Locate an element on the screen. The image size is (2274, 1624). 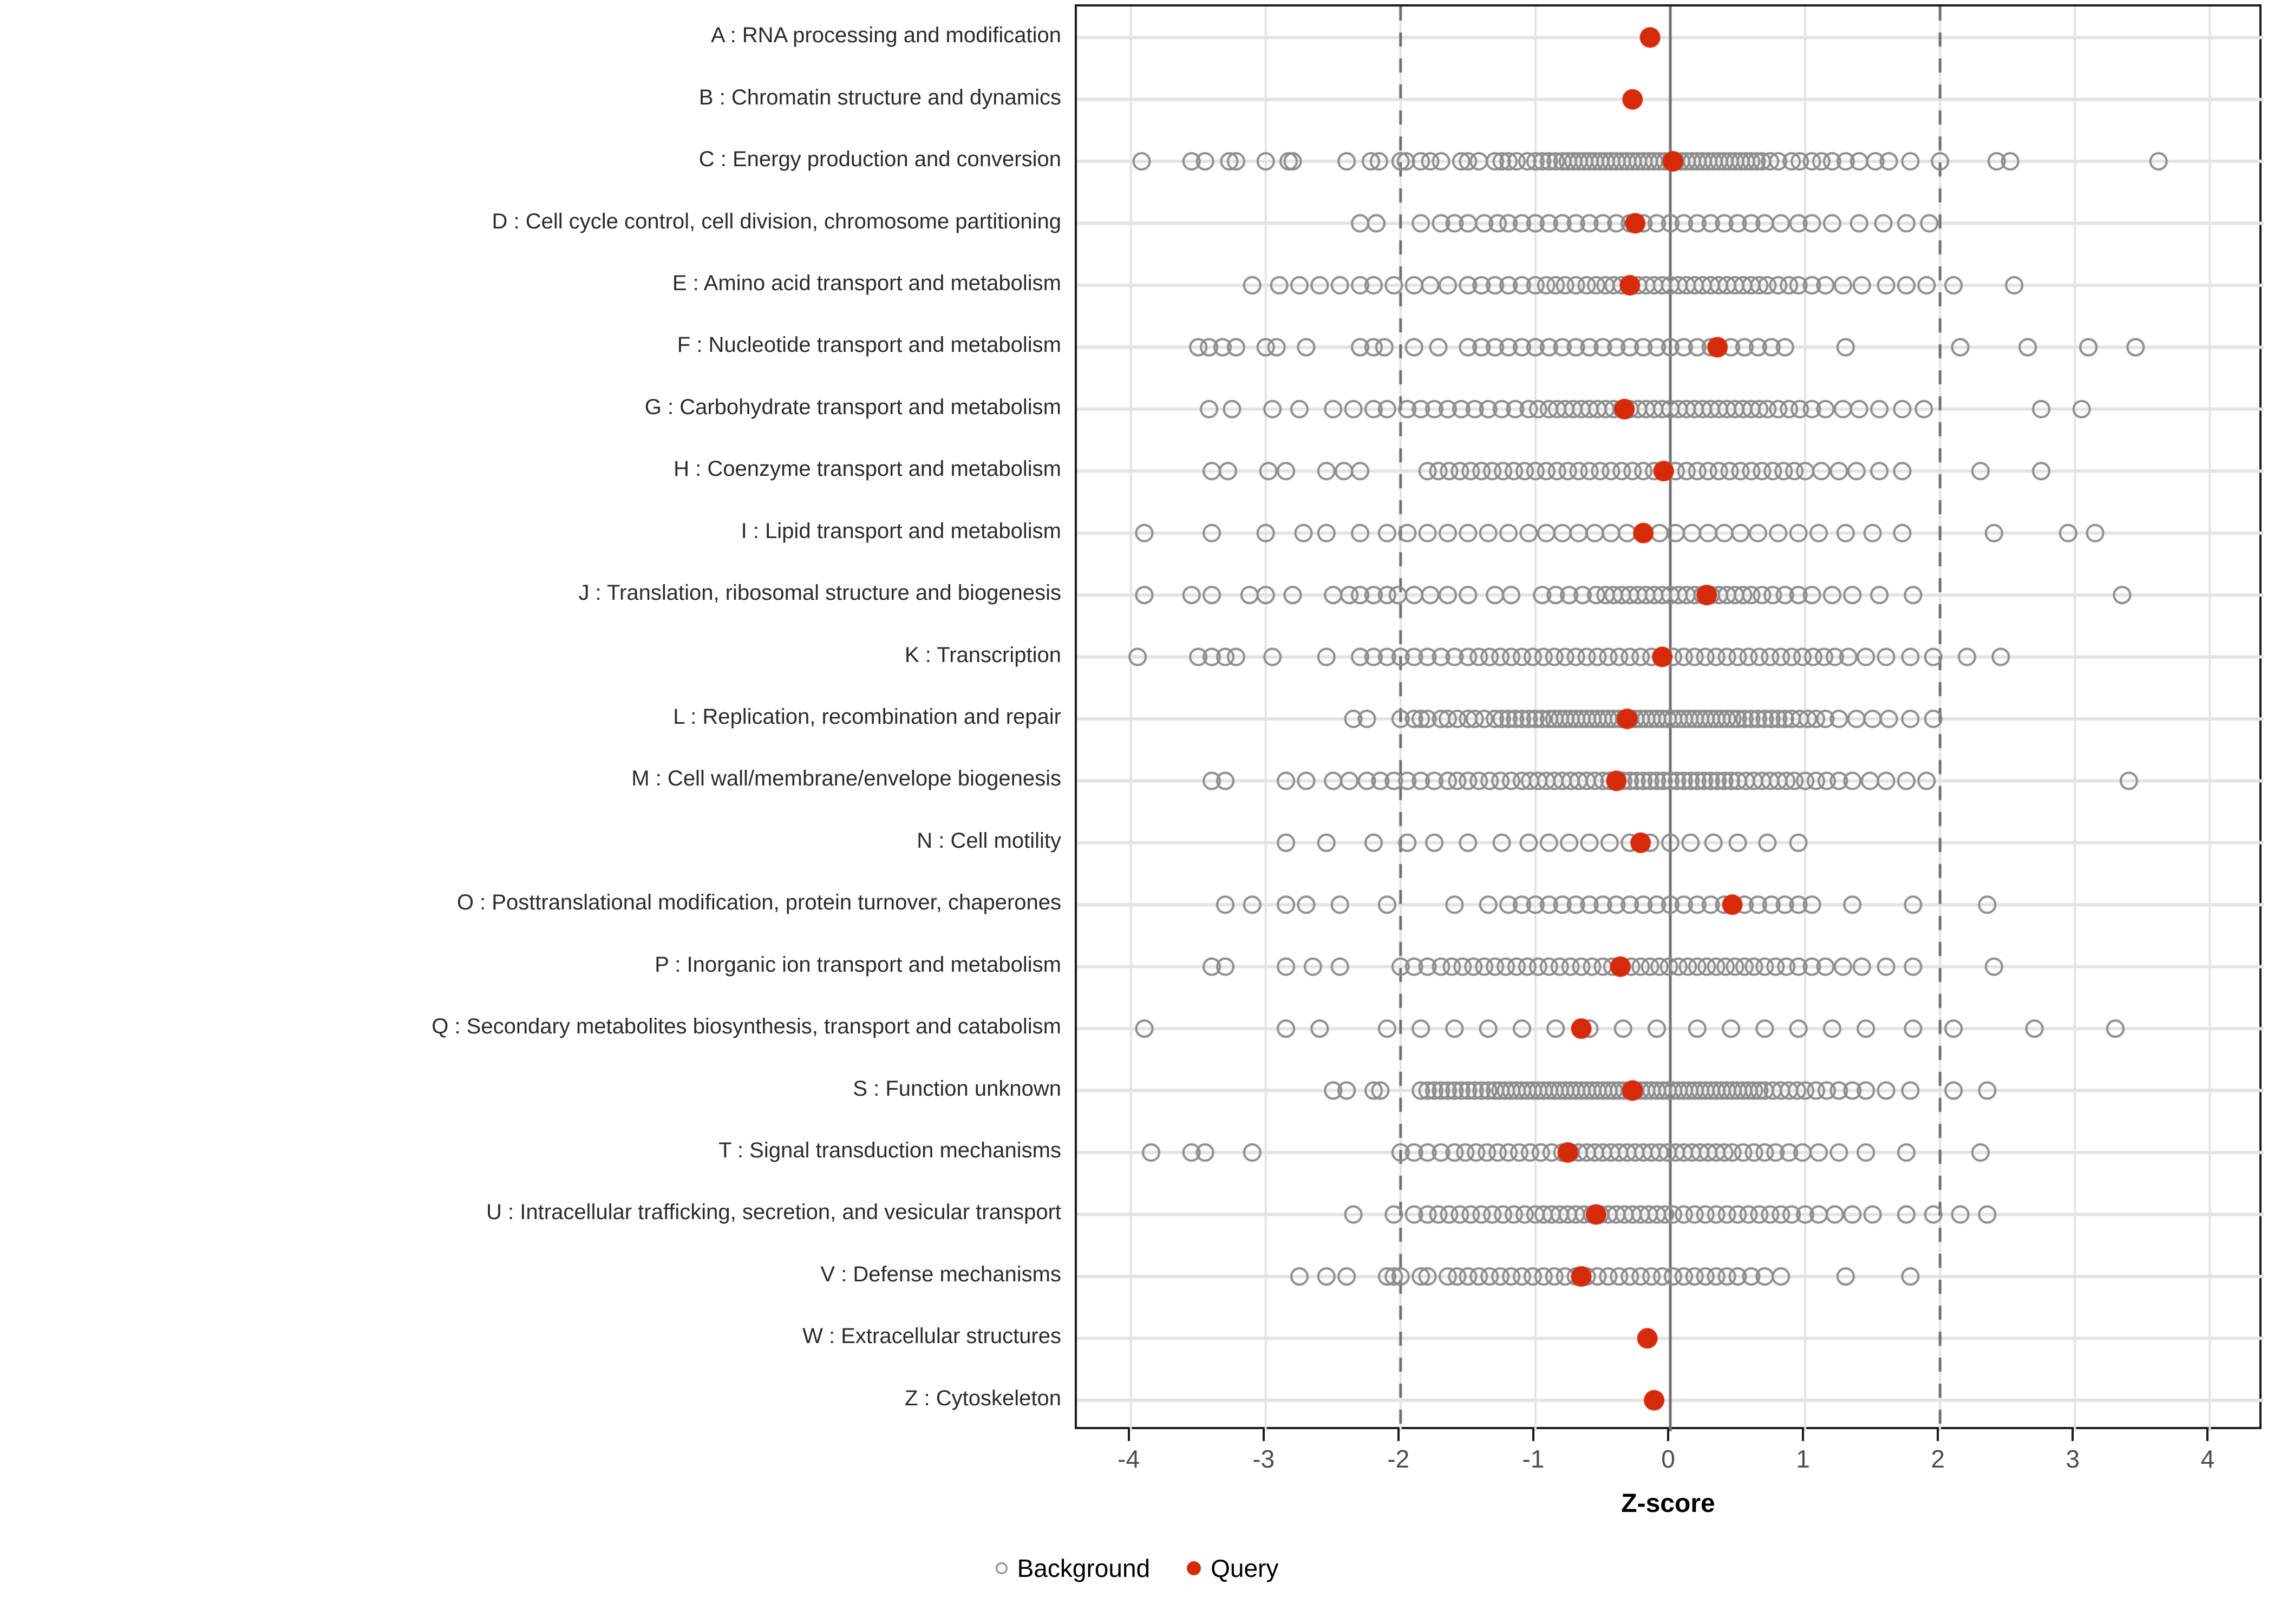
x-tick-label: 1 is located at coordinates (1803, 1459).